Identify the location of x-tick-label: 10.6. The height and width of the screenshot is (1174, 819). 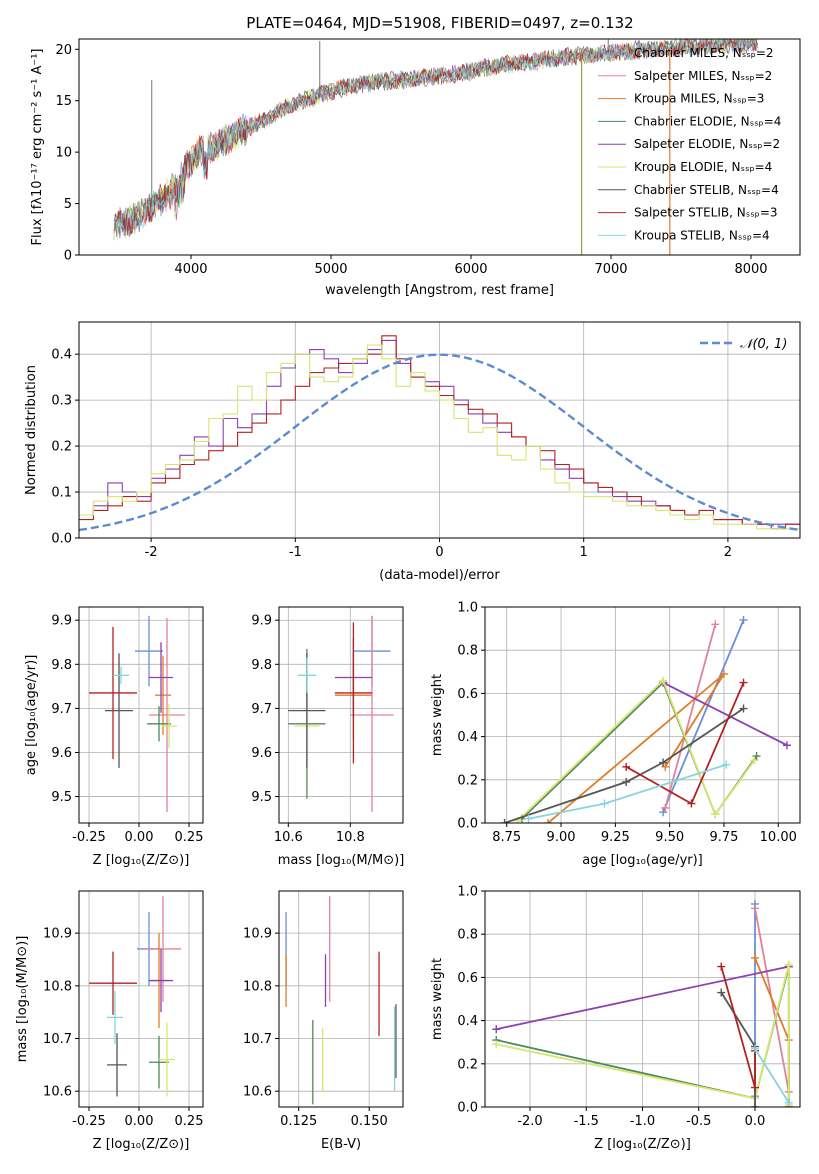
(288, 837).